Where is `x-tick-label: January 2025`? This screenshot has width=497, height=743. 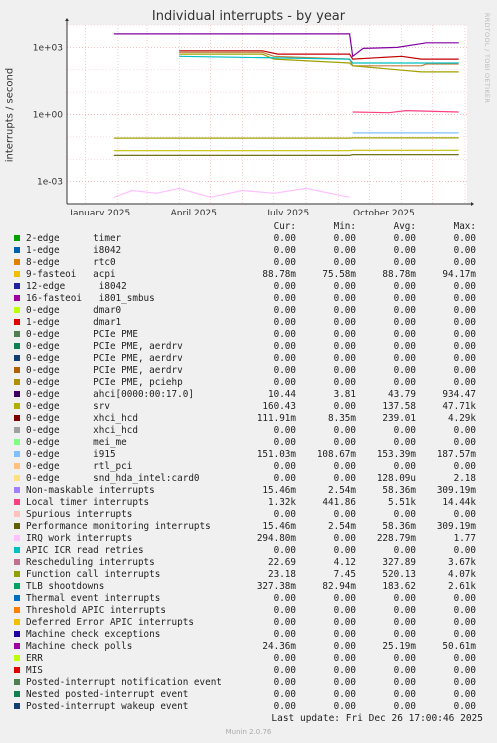
x-tick-label: January 2025 is located at coordinates (99, 212).